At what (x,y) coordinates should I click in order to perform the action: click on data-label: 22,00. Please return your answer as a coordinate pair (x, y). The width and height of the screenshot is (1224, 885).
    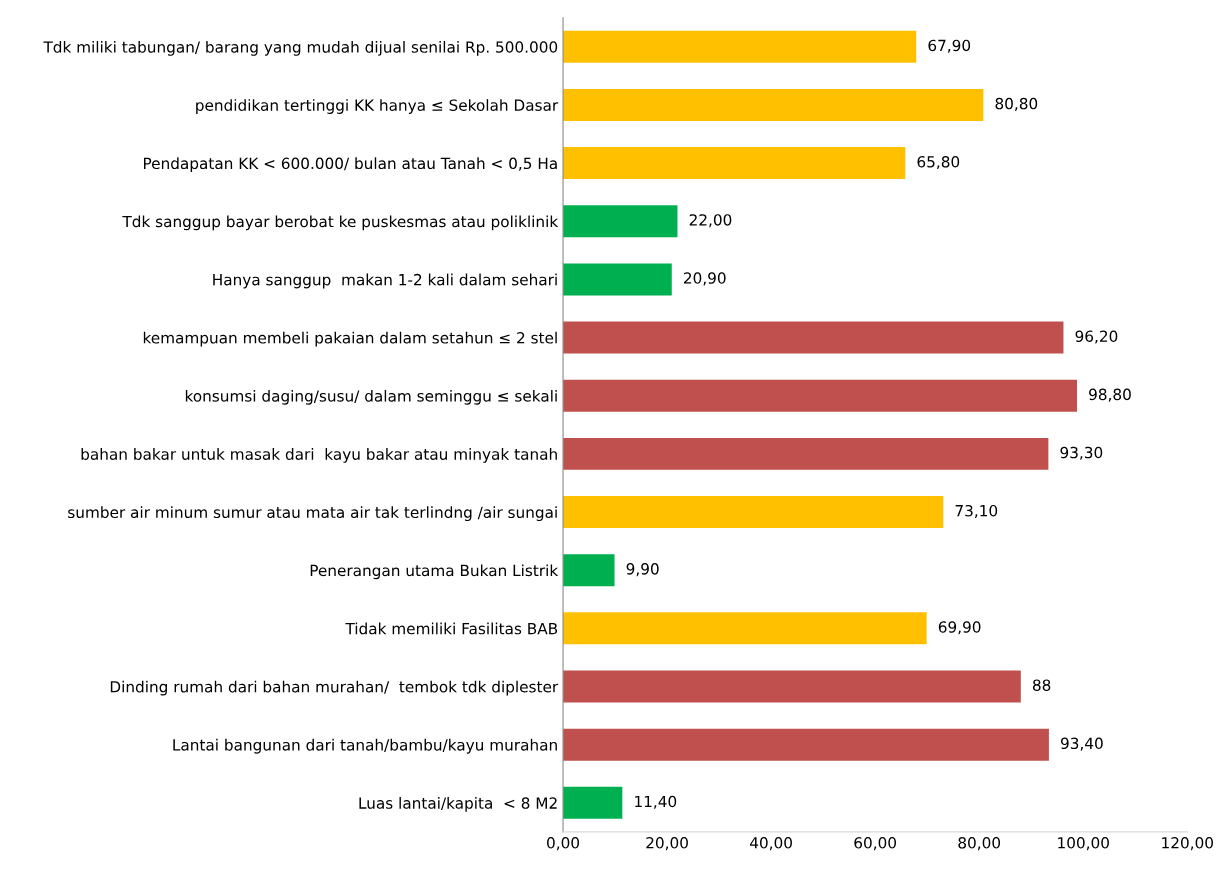
    Looking at the image, I should click on (710, 221).